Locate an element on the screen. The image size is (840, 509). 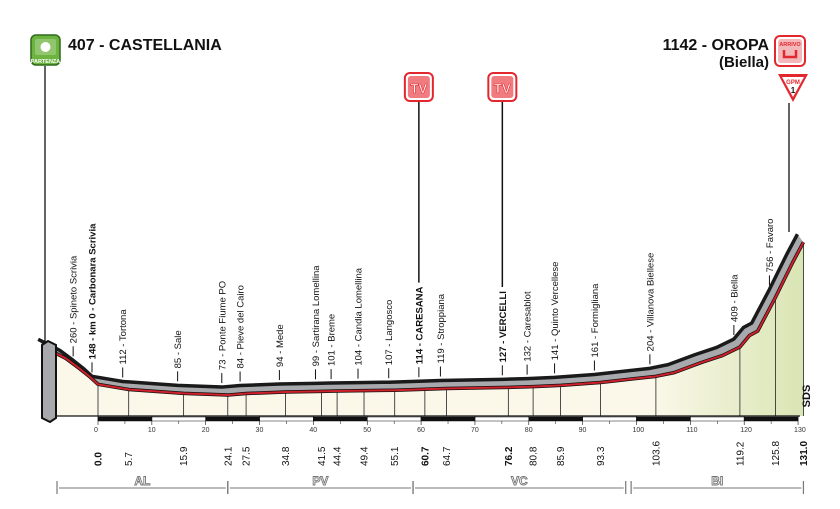
km-value-label: 44.4 is located at coordinates (338, 456).